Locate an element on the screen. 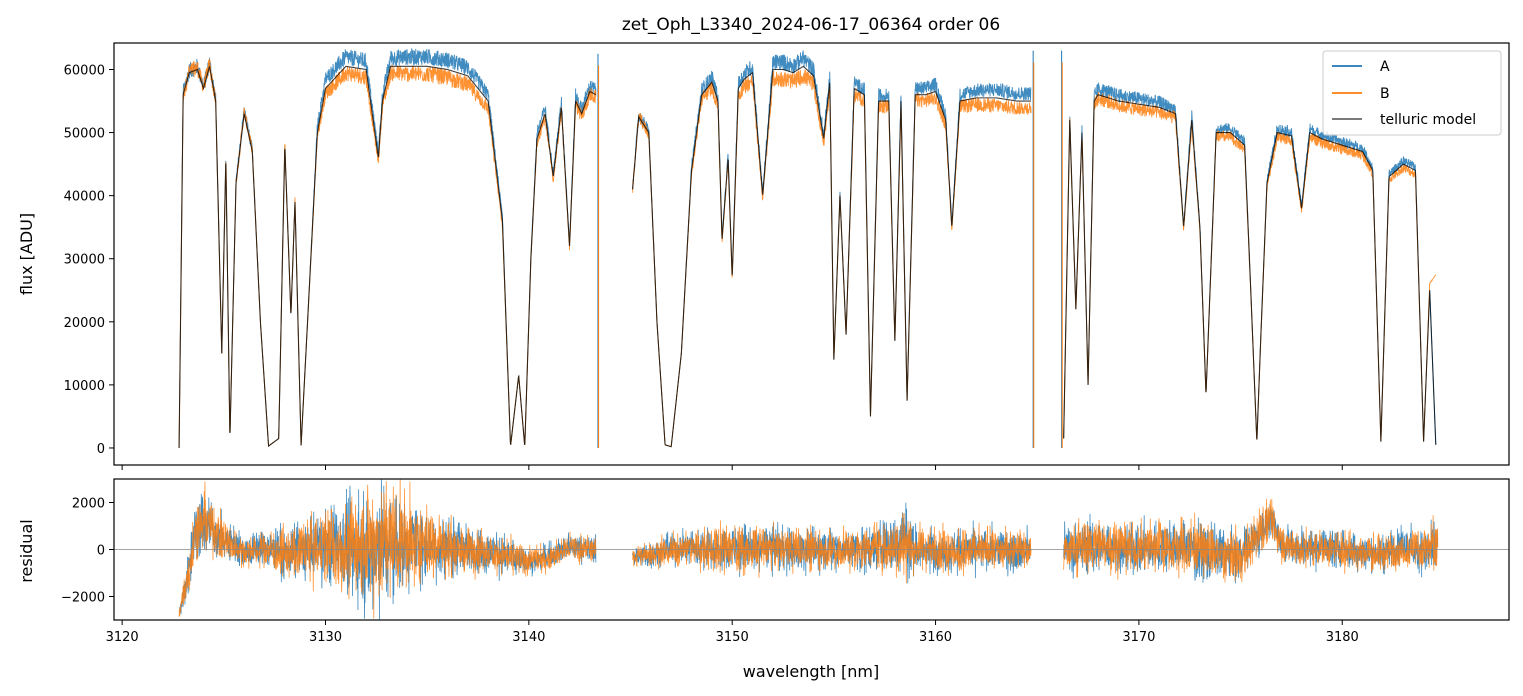 The height and width of the screenshot is (696, 1523). top-y-axis-label: flux [ADU] is located at coordinates (26, 254).